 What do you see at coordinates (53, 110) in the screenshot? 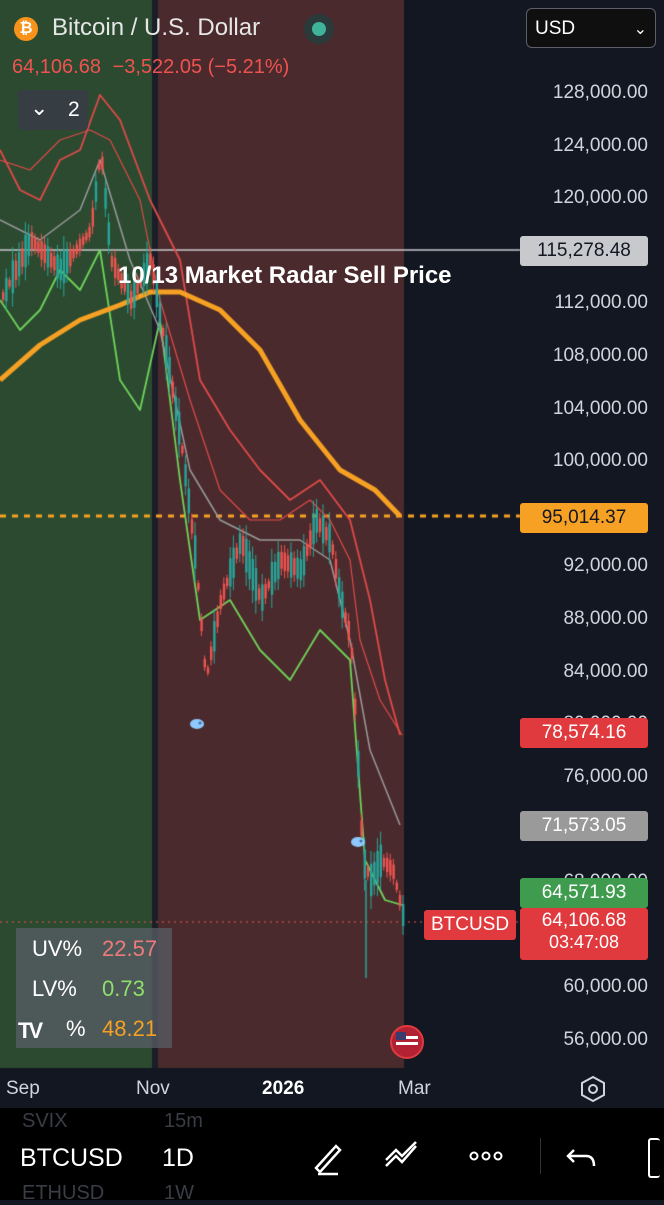
I see `indicators-toggle-button: ⌄ 2` at bounding box center [53, 110].